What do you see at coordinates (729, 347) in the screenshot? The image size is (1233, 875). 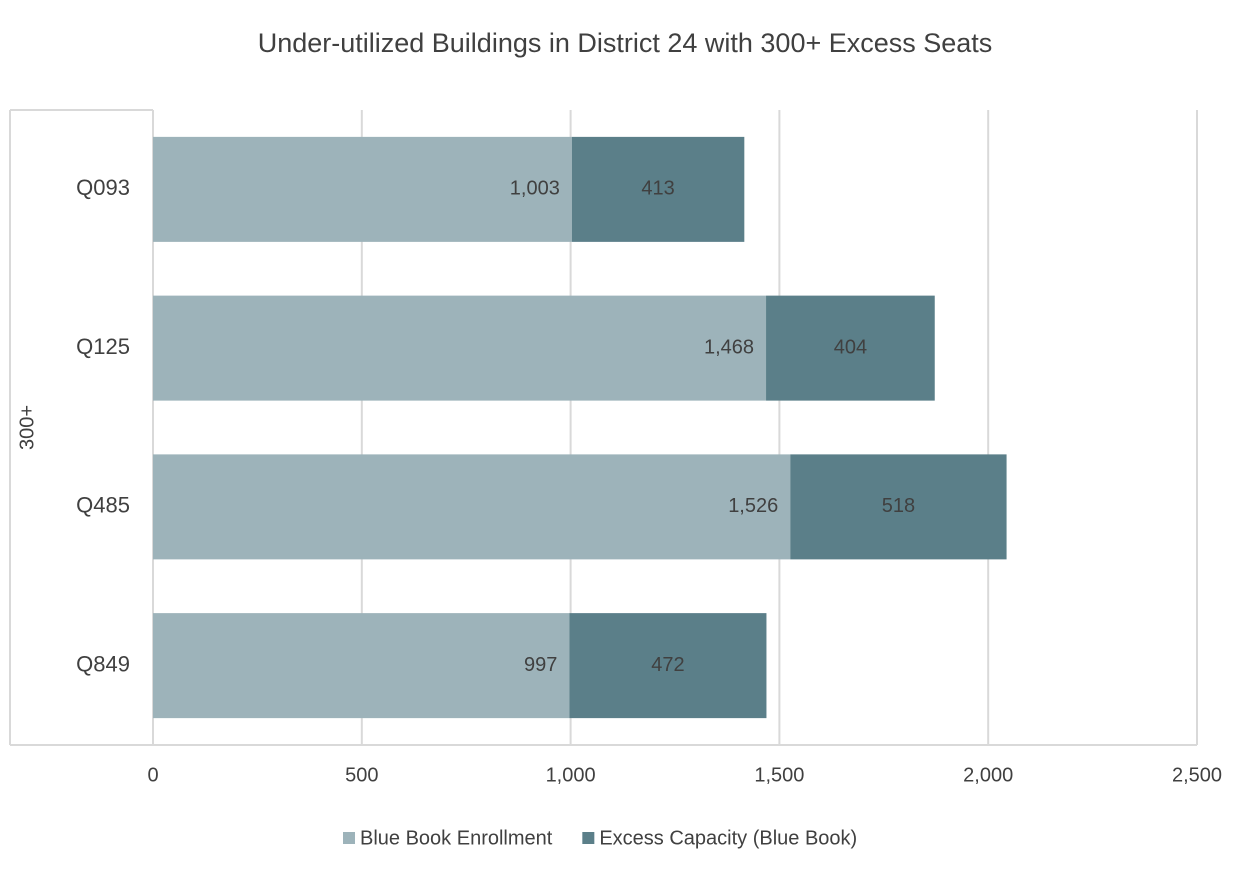 I see `data-label: 1,468` at bounding box center [729, 347].